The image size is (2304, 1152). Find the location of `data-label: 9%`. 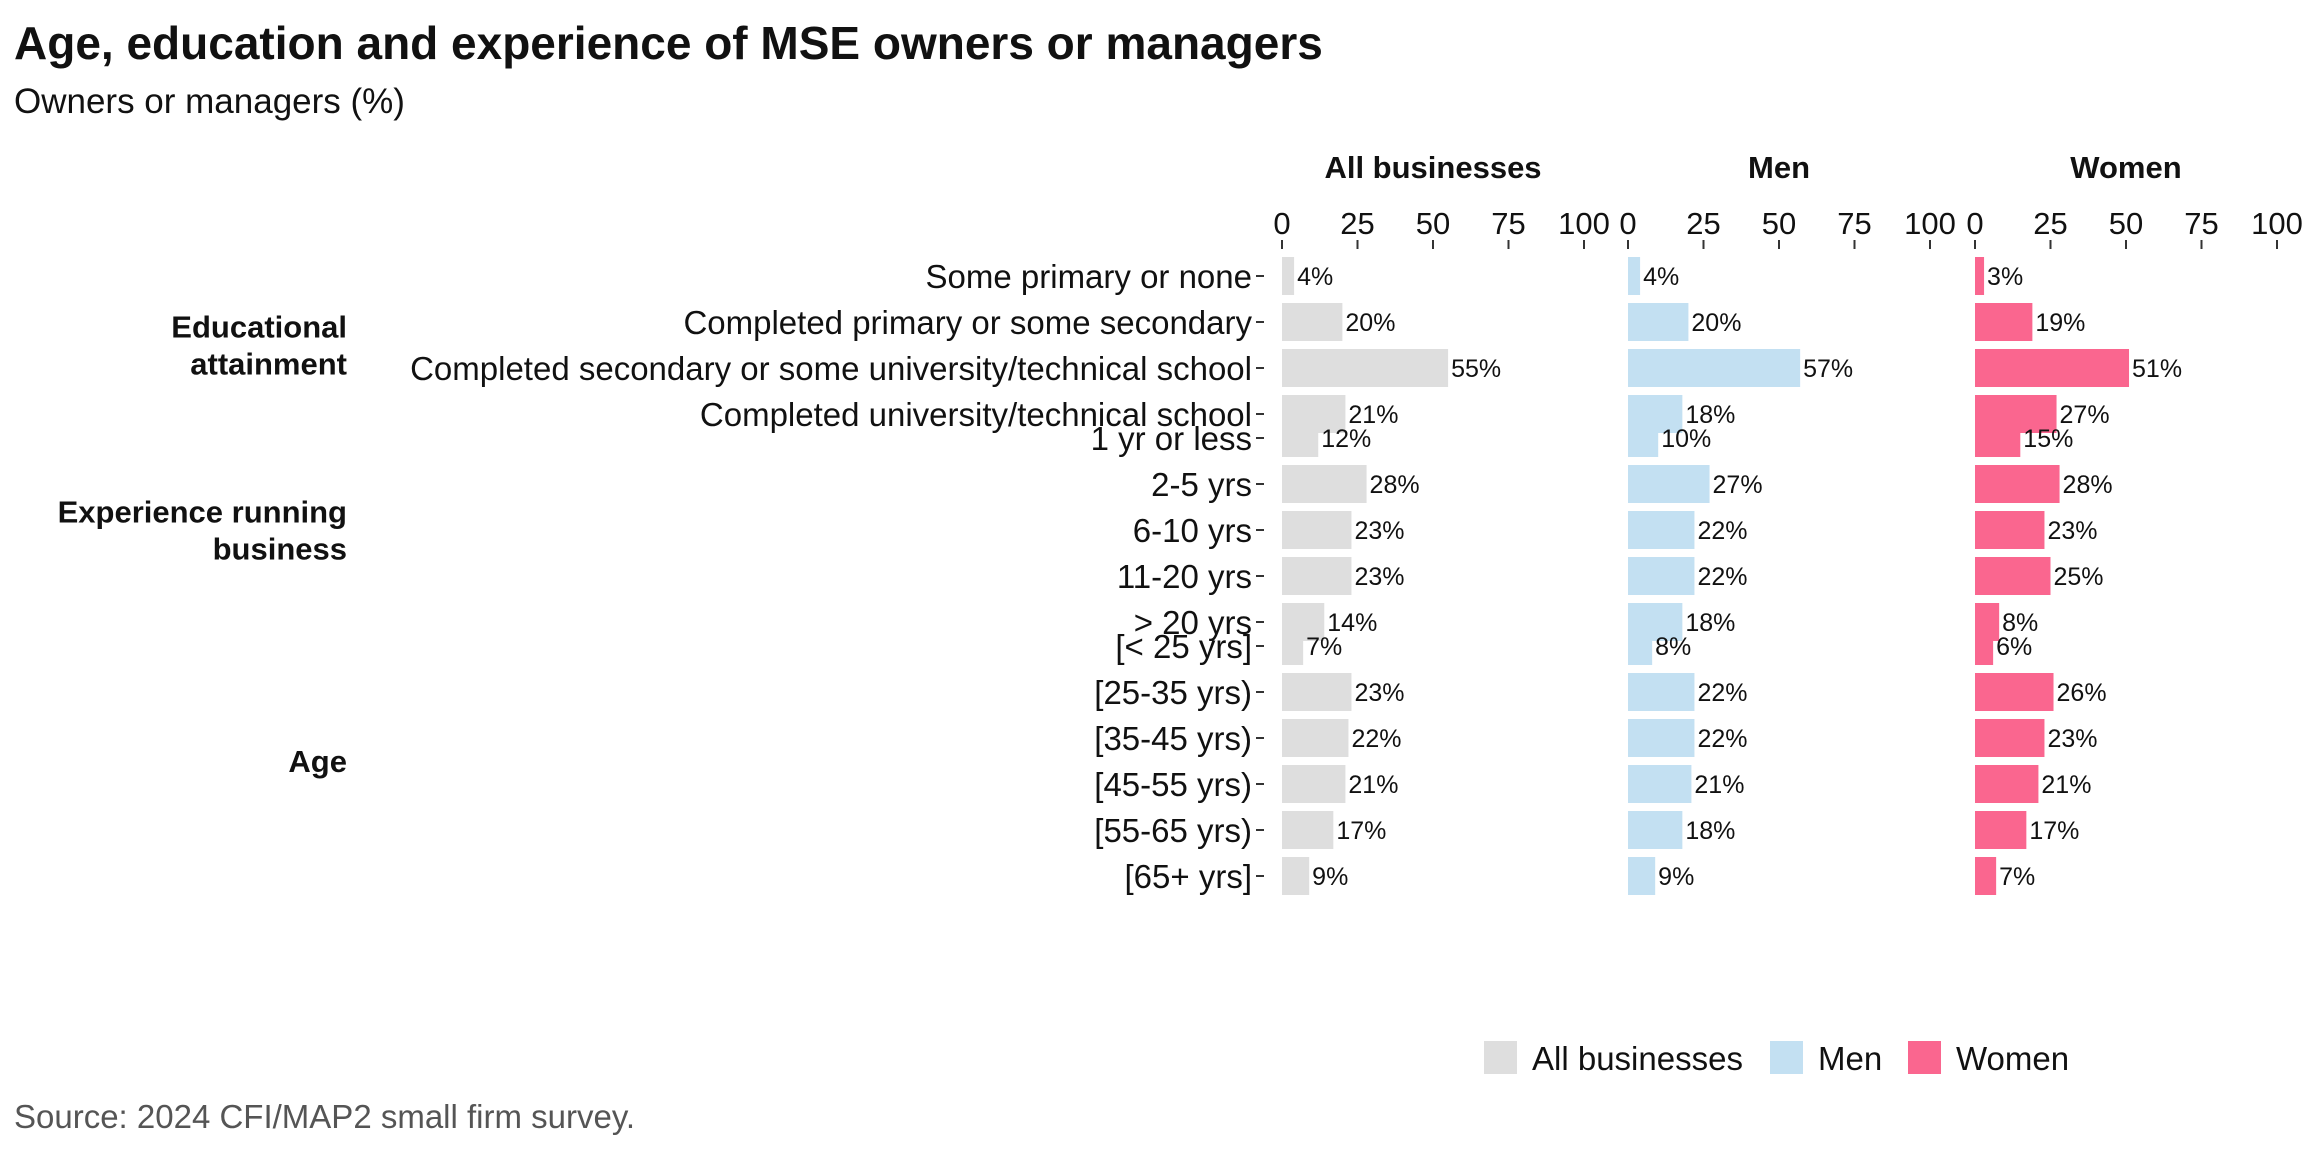

data-label: 9% is located at coordinates (1676, 877).